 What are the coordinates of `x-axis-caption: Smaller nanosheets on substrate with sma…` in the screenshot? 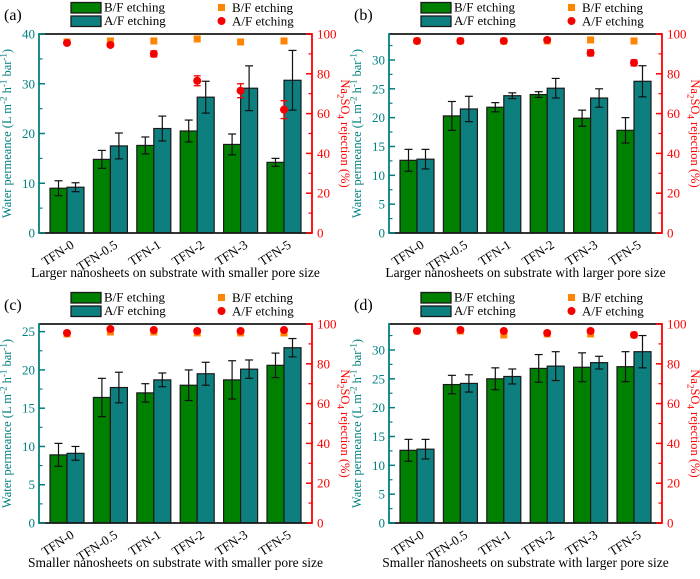 It's located at (175, 562).